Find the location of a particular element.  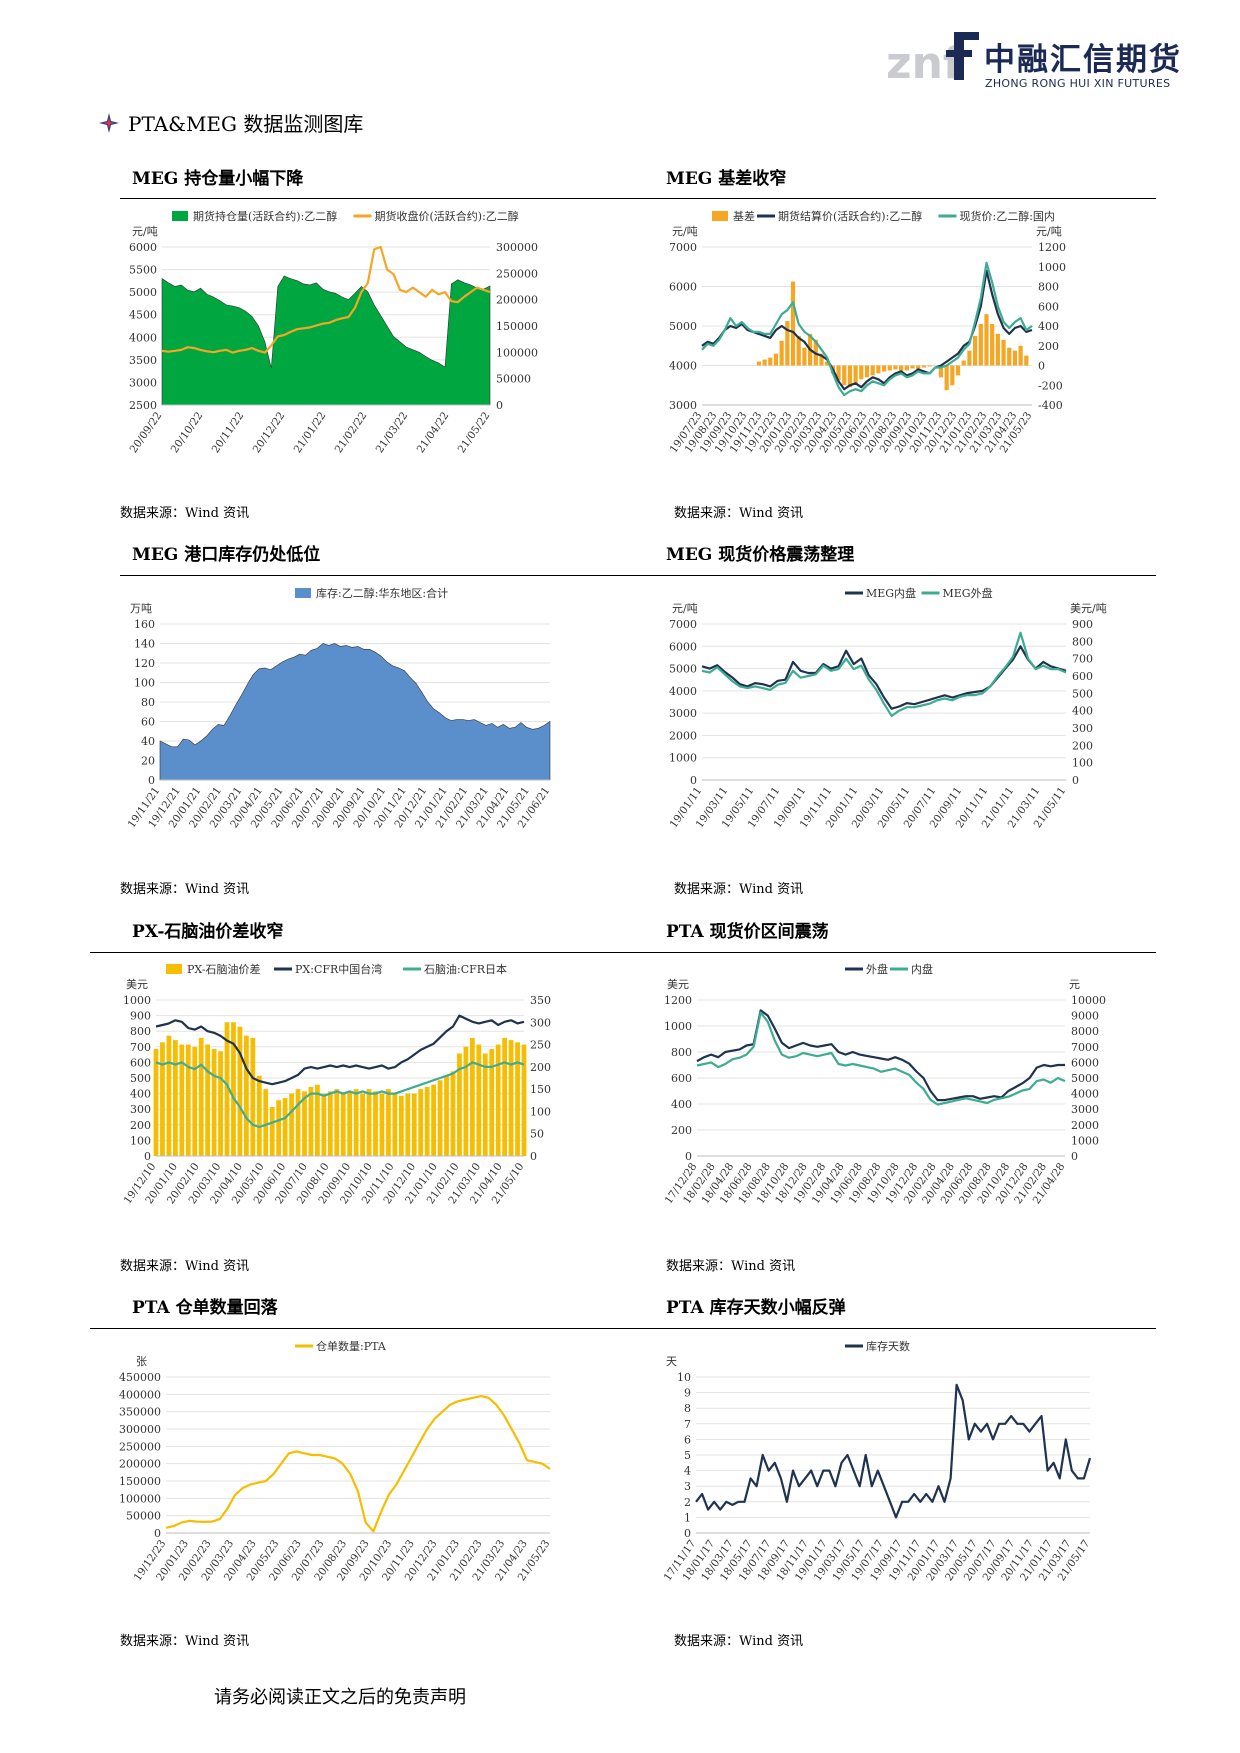

y-left-tick-label: 3000 is located at coordinates (683, 405).